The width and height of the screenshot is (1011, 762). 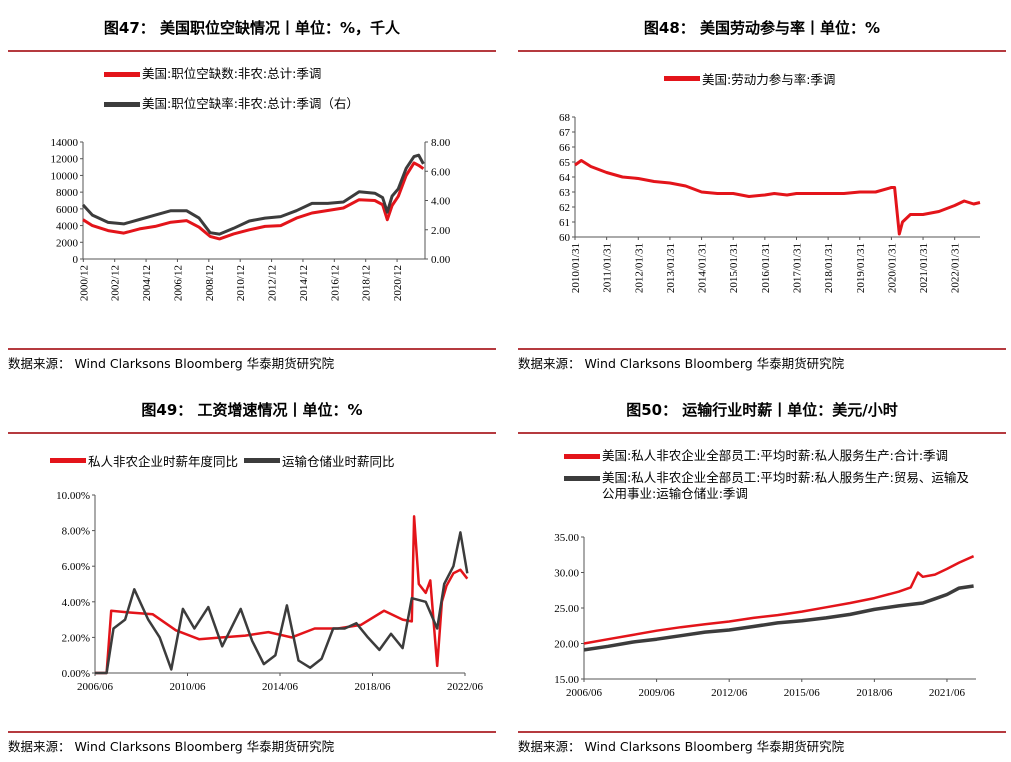 I want to click on y-tick-label: 8000, so click(x=67, y=193).